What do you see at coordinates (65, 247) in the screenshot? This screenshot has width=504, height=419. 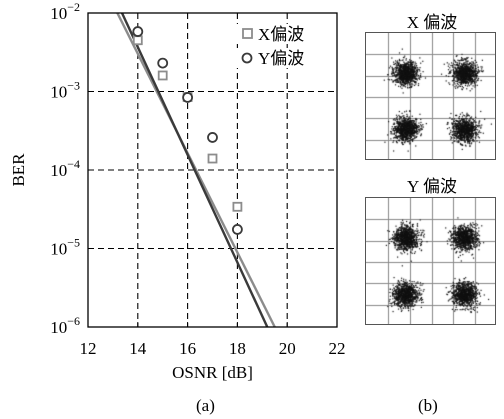 I see `y-tick-label: 10⁻⁵` at bounding box center [65, 247].